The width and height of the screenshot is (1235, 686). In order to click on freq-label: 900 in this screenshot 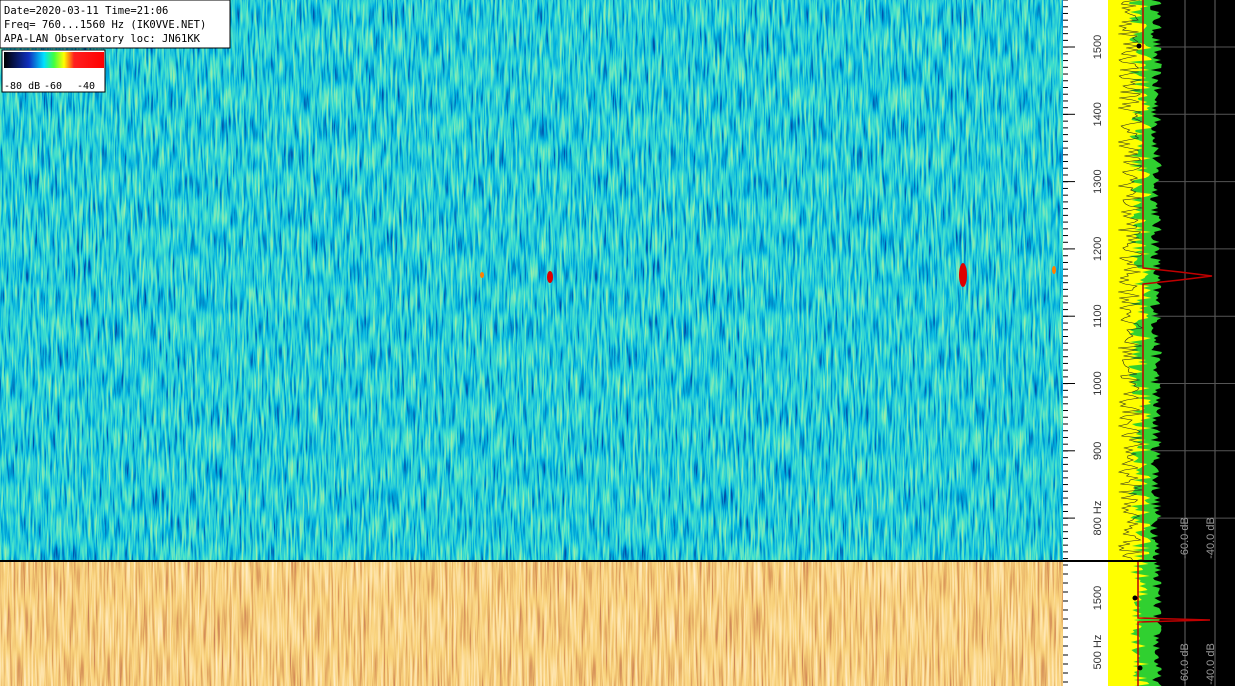, I will do `click(1098, 451)`.